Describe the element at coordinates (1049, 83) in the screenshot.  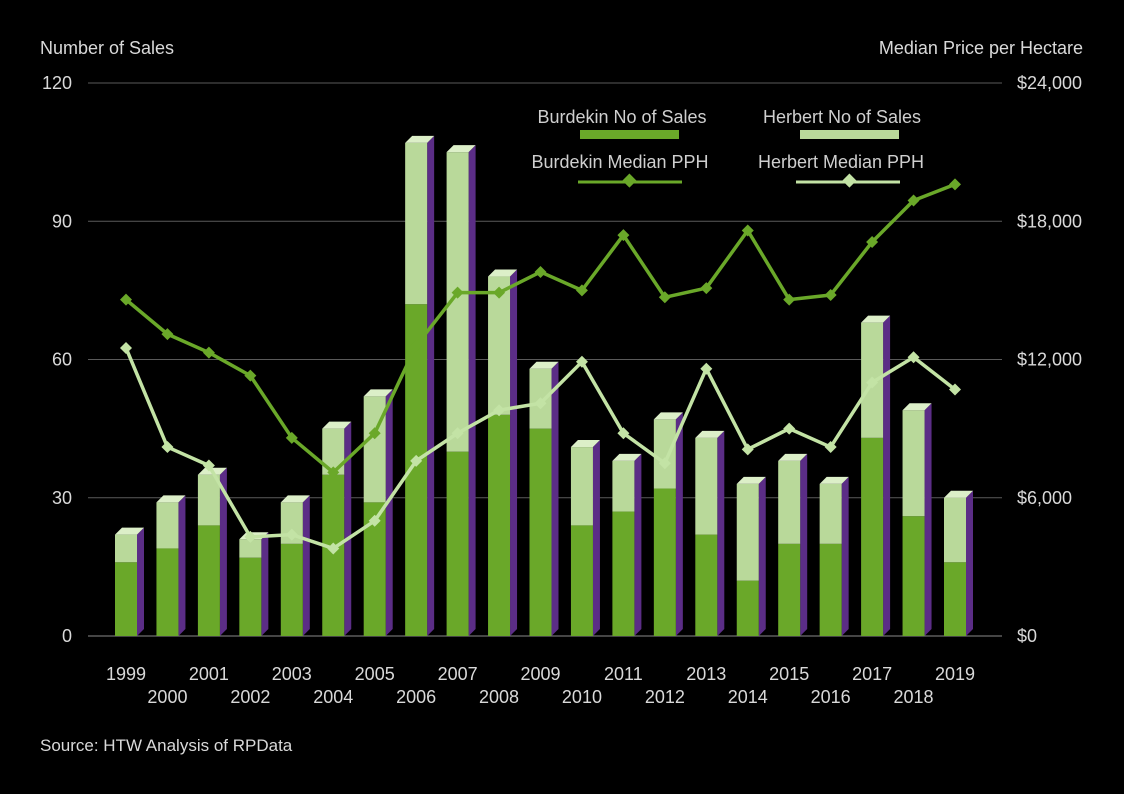
I see `right-tick-label: $24,000` at that location.